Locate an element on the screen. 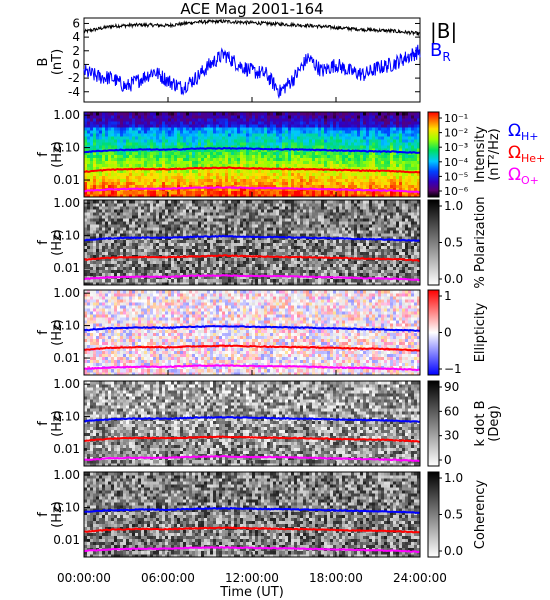 This screenshot has width=550, height=600. intensity-colorbar is located at coordinates (433, 154).